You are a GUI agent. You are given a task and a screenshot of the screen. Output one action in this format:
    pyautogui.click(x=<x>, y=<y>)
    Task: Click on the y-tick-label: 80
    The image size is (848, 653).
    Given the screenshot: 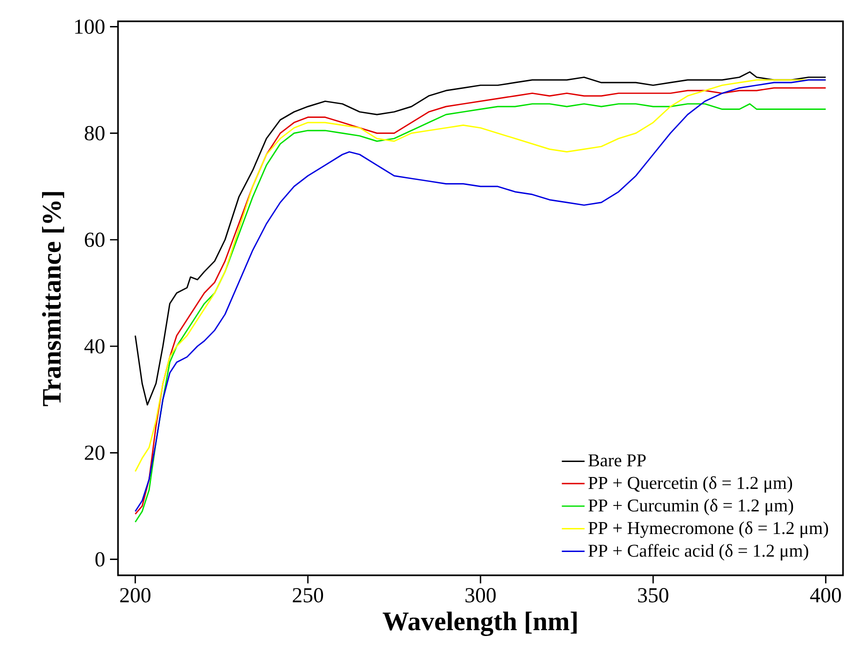 What is the action you would take?
    pyautogui.click(x=94, y=133)
    